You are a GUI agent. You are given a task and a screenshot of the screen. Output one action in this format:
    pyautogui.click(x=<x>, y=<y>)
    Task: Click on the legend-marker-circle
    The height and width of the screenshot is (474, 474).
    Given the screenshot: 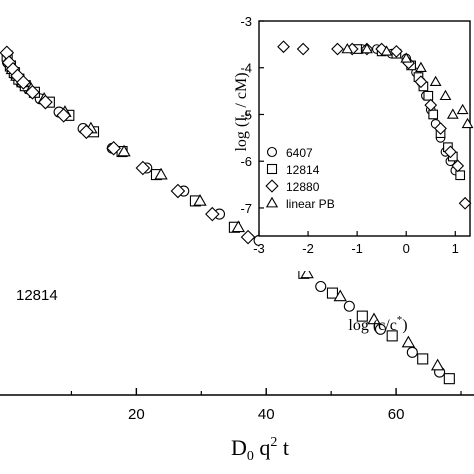 What is the action you would take?
    pyautogui.click(x=272, y=152)
    